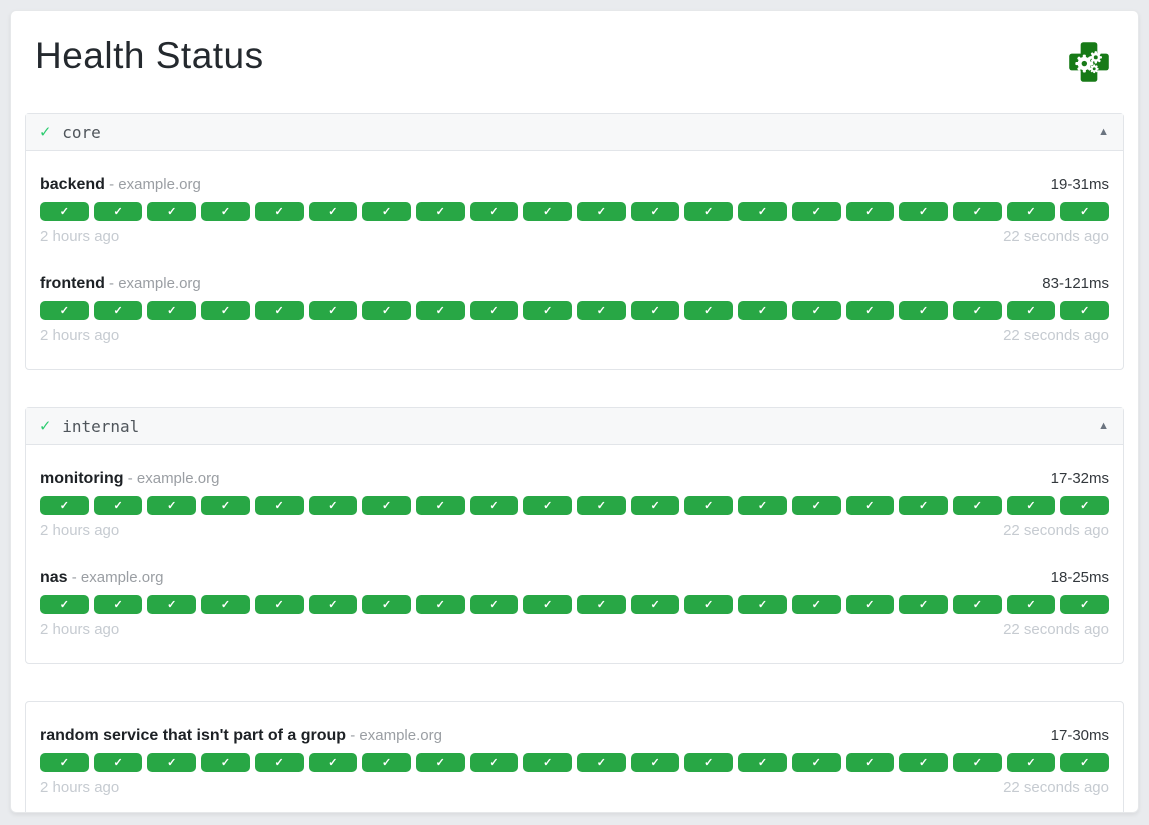 The image size is (1149, 825). I want to click on group-header: ✓ core ▲, so click(574, 132).